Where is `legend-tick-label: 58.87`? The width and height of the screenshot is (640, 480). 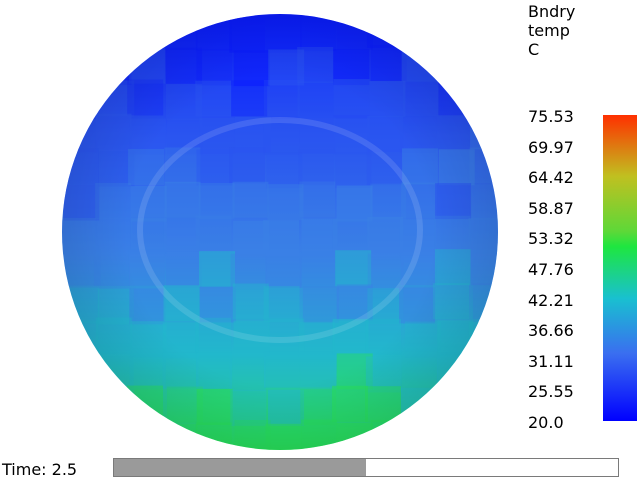
legend-tick-label: 58.87 is located at coordinates (551, 208).